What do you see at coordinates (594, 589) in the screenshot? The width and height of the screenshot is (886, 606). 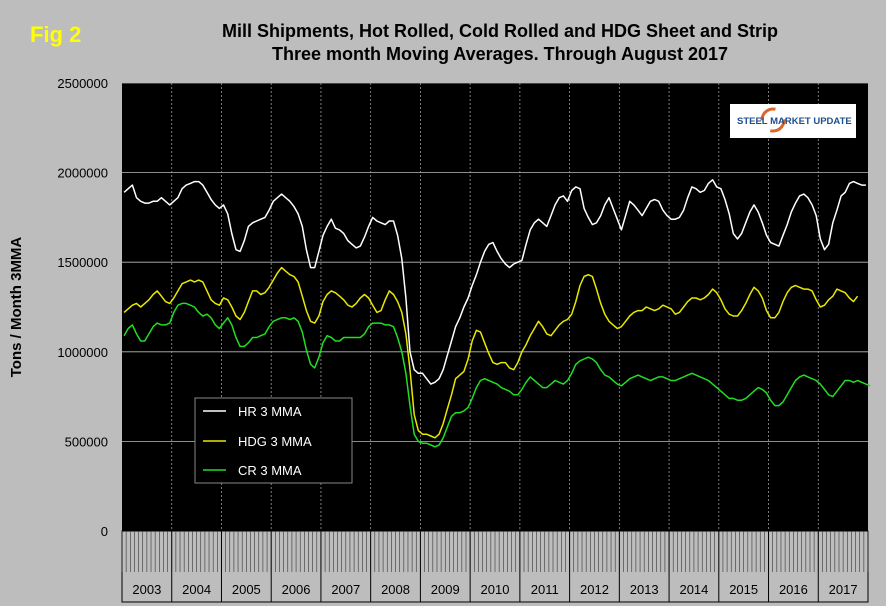 I see `year-label-2012: 2012` at bounding box center [594, 589].